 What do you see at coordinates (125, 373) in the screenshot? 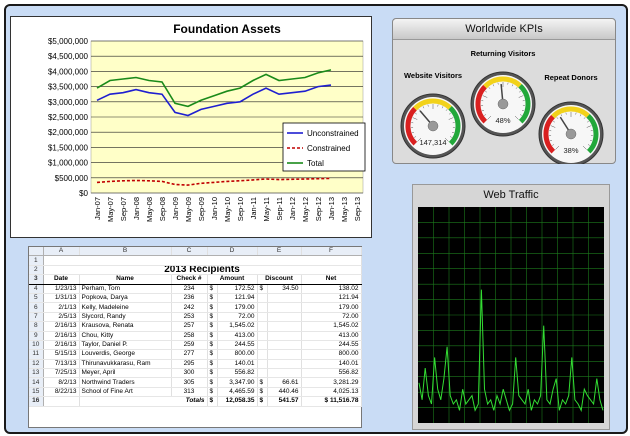
I see `name-cell: Meyer, April` at bounding box center [125, 373].